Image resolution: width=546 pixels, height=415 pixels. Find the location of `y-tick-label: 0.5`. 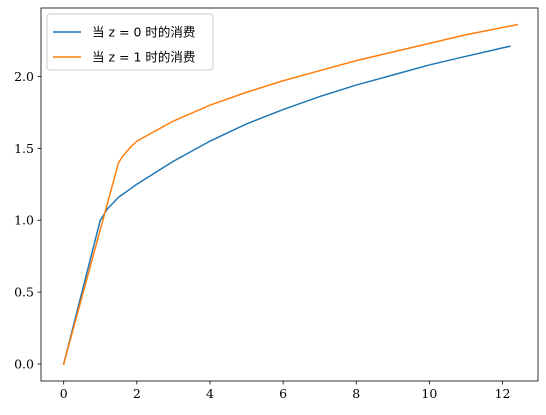

y-tick-label: 0.5 is located at coordinates (24, 292).